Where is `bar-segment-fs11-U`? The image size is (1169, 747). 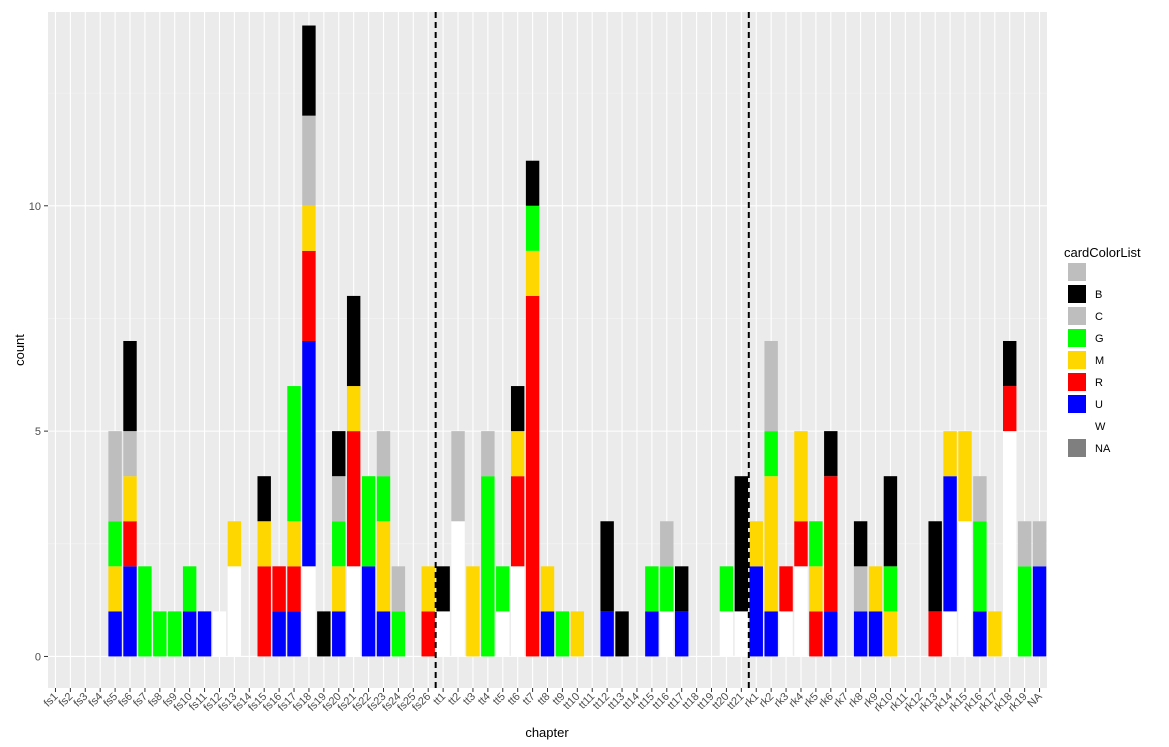
bar-segment-fs11-U is located at coordinates (204, 634).